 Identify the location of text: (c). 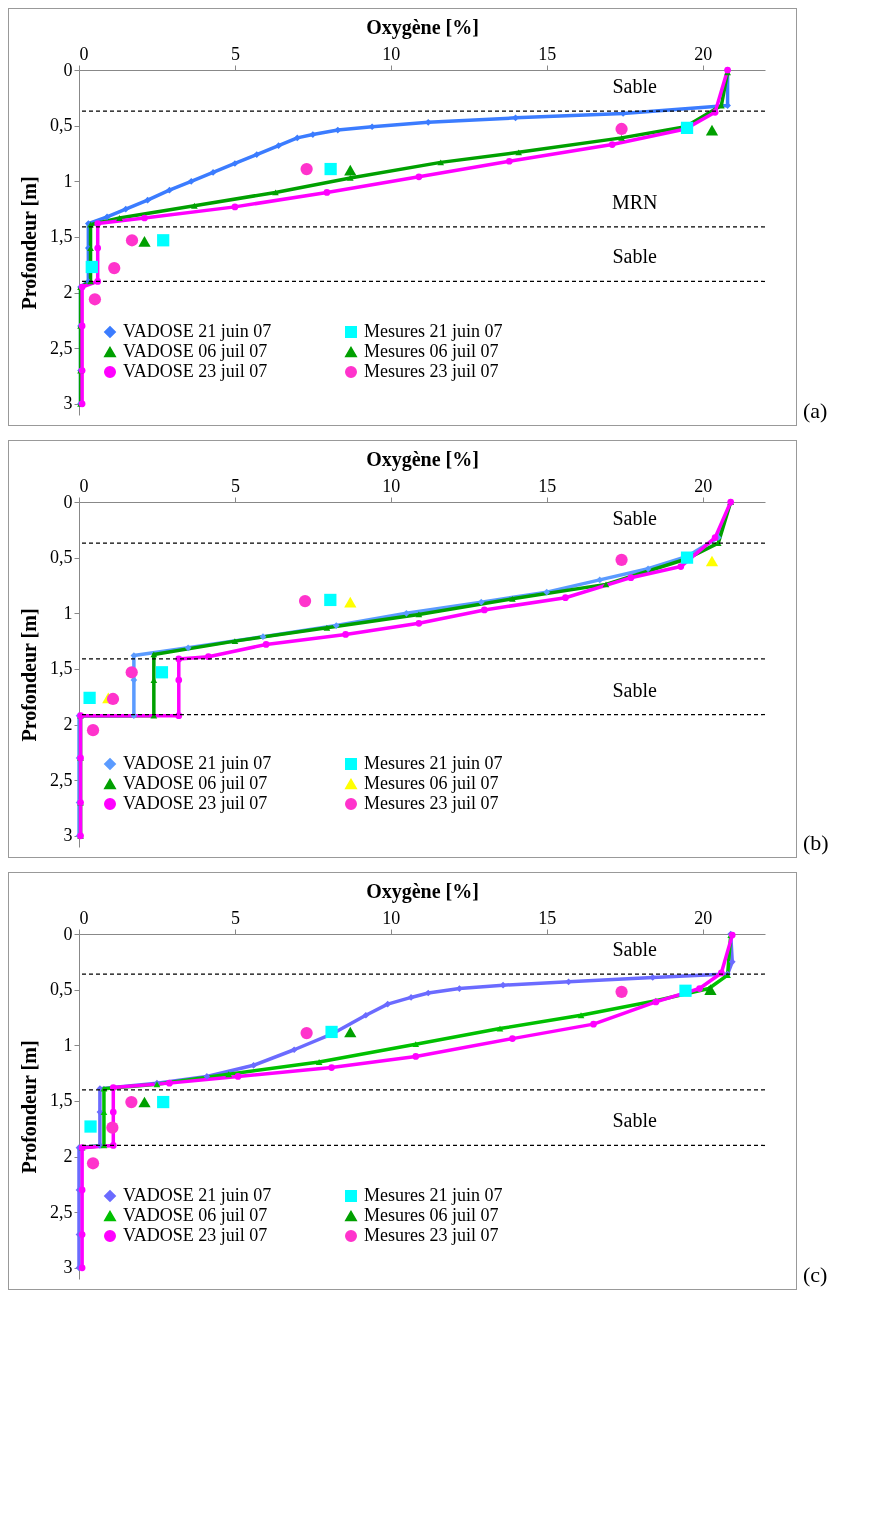
(815, 1275).